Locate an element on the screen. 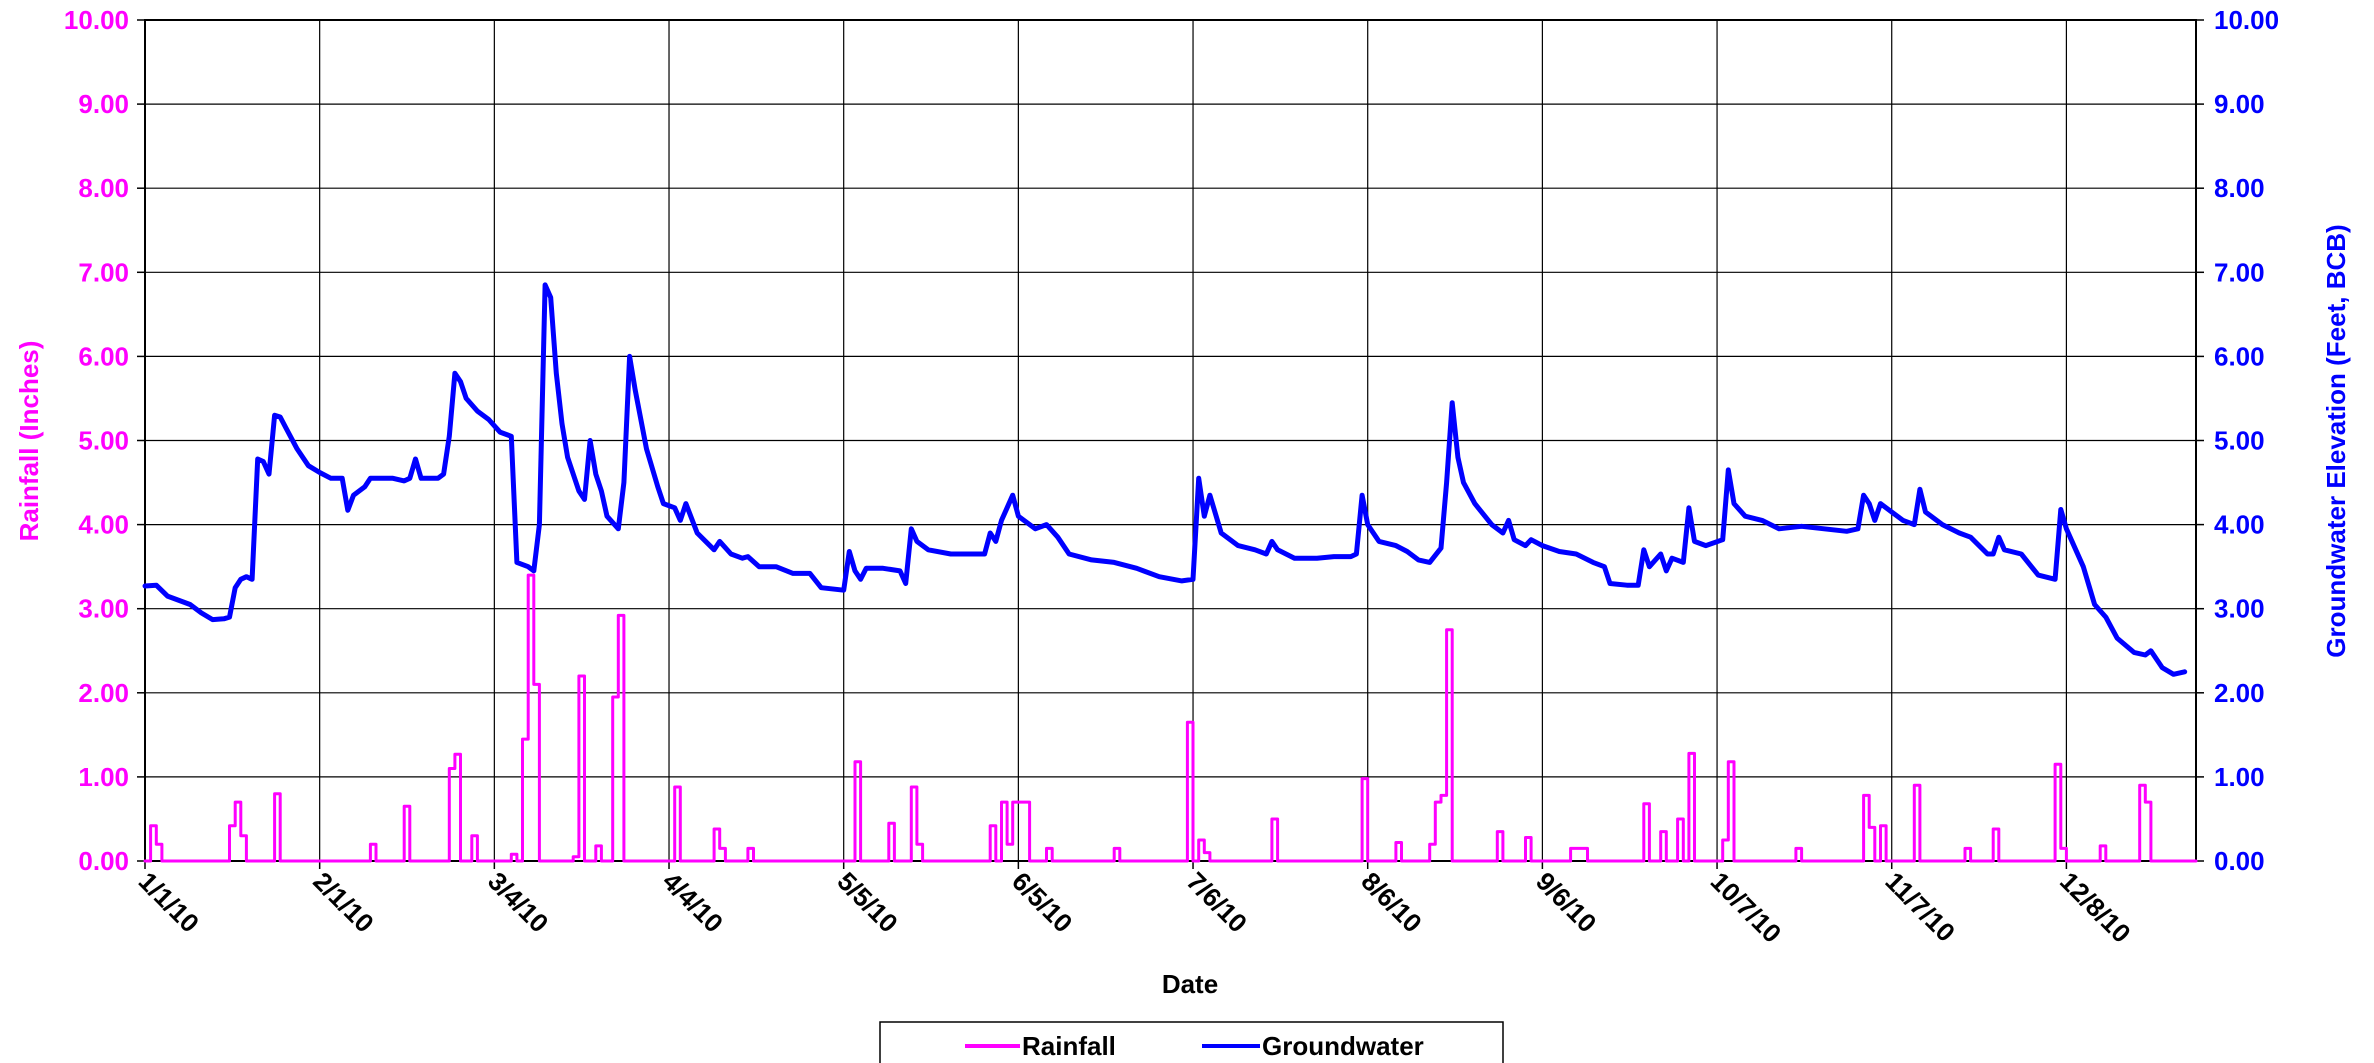 This screenshot has width=2374, height=1063. right-axis-title: Groundwater Elevation (Feet, BCB) is located at coordinates (2336, 440).